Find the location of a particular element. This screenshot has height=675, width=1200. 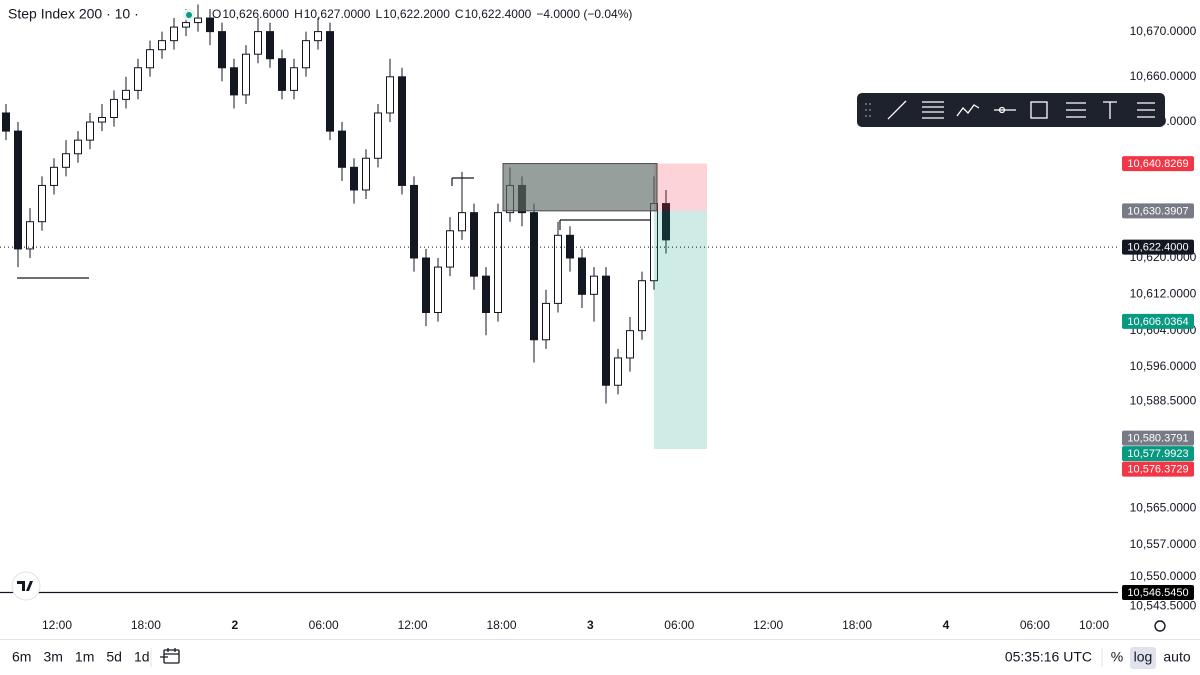

y-tick-label: 10,550.0000 is located at coordinates (1163, 576).